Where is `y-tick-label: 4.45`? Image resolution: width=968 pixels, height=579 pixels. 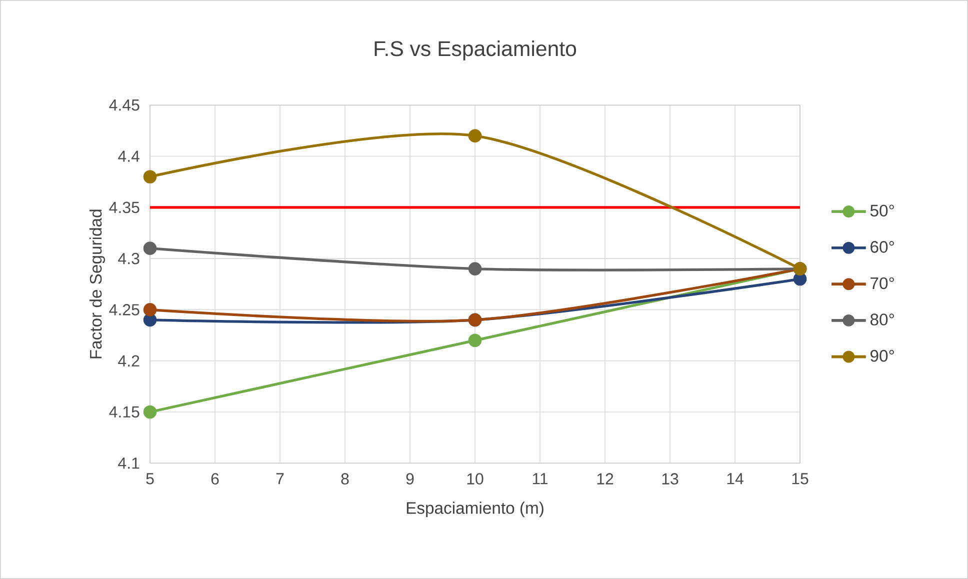 y-tick-label: 4.45 is located at coordinates (124, 105).